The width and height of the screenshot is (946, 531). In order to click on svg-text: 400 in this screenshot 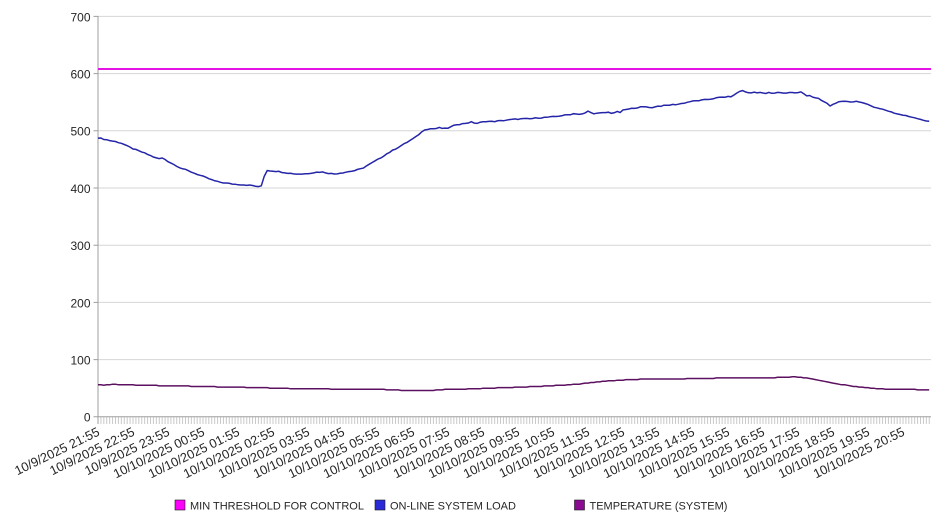, I will do `click(80, 189)`.